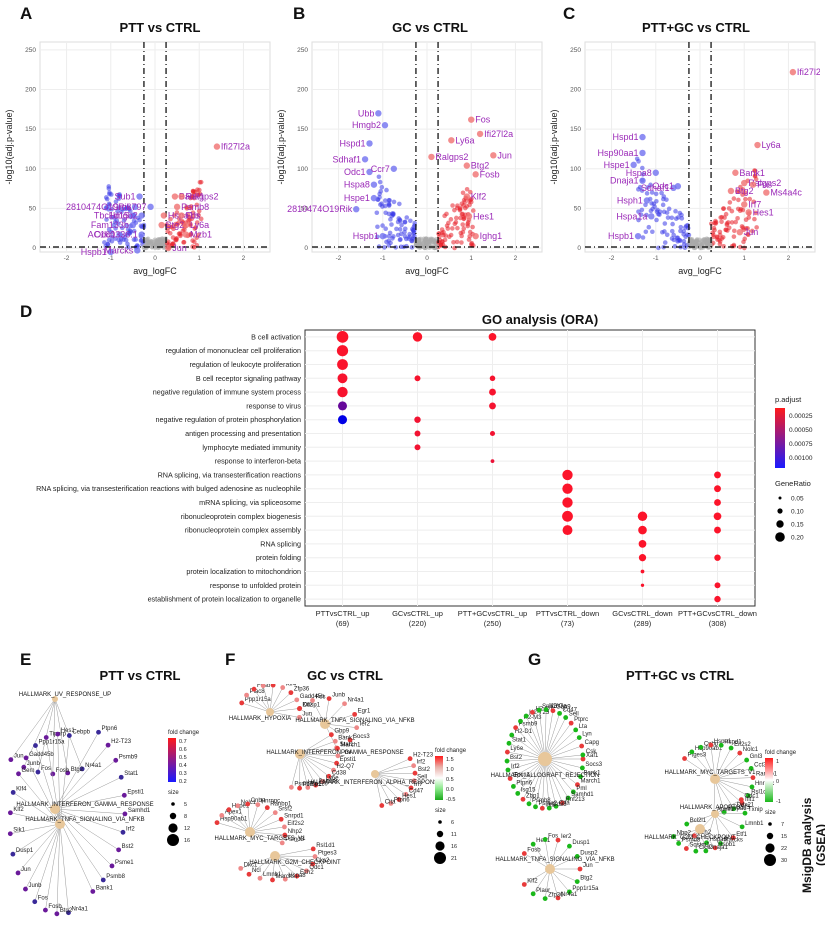  I want to click on gene-label: Hes1, so click(763, 212).